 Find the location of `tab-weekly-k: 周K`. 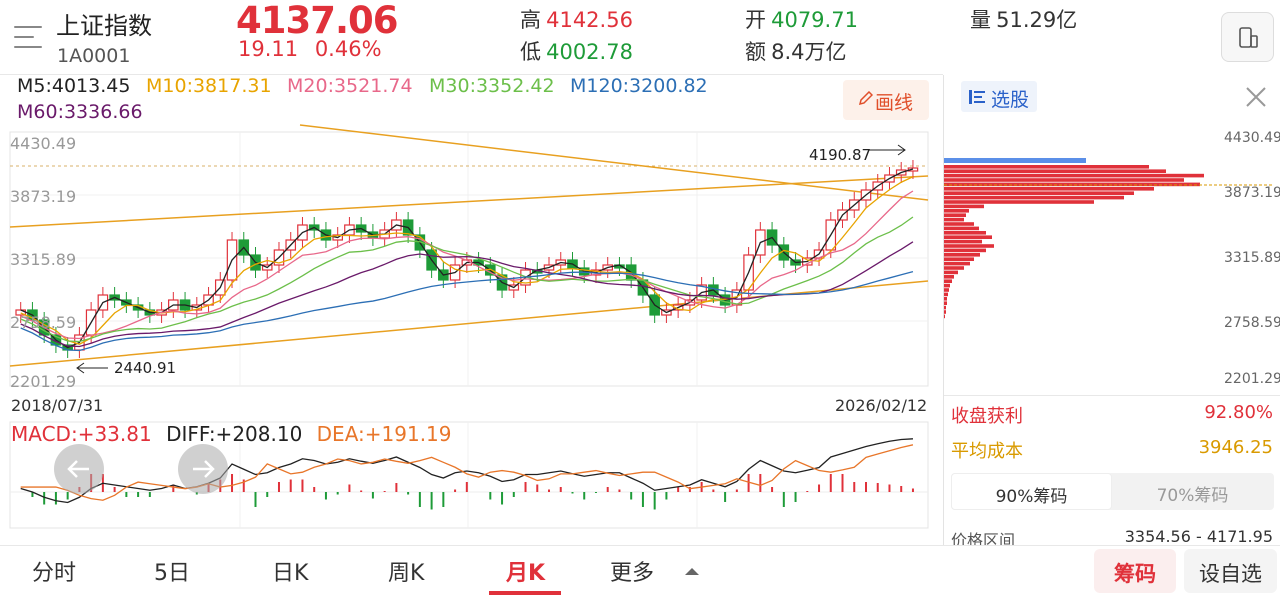

tab-weekly-k: 周K is located at coordinates (406, 573).